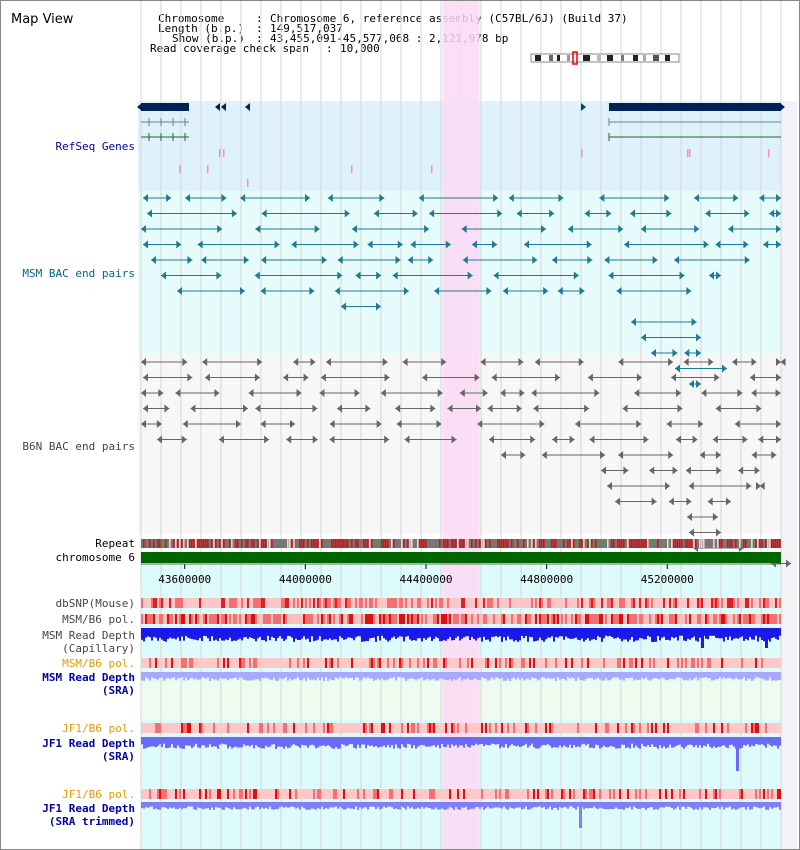 The height and width of the screenshot is (850, 800). What do you see at coordinates (461, 145) in the screenshot?
I see `refseq-genes-track` at bounding box center [461, 145].